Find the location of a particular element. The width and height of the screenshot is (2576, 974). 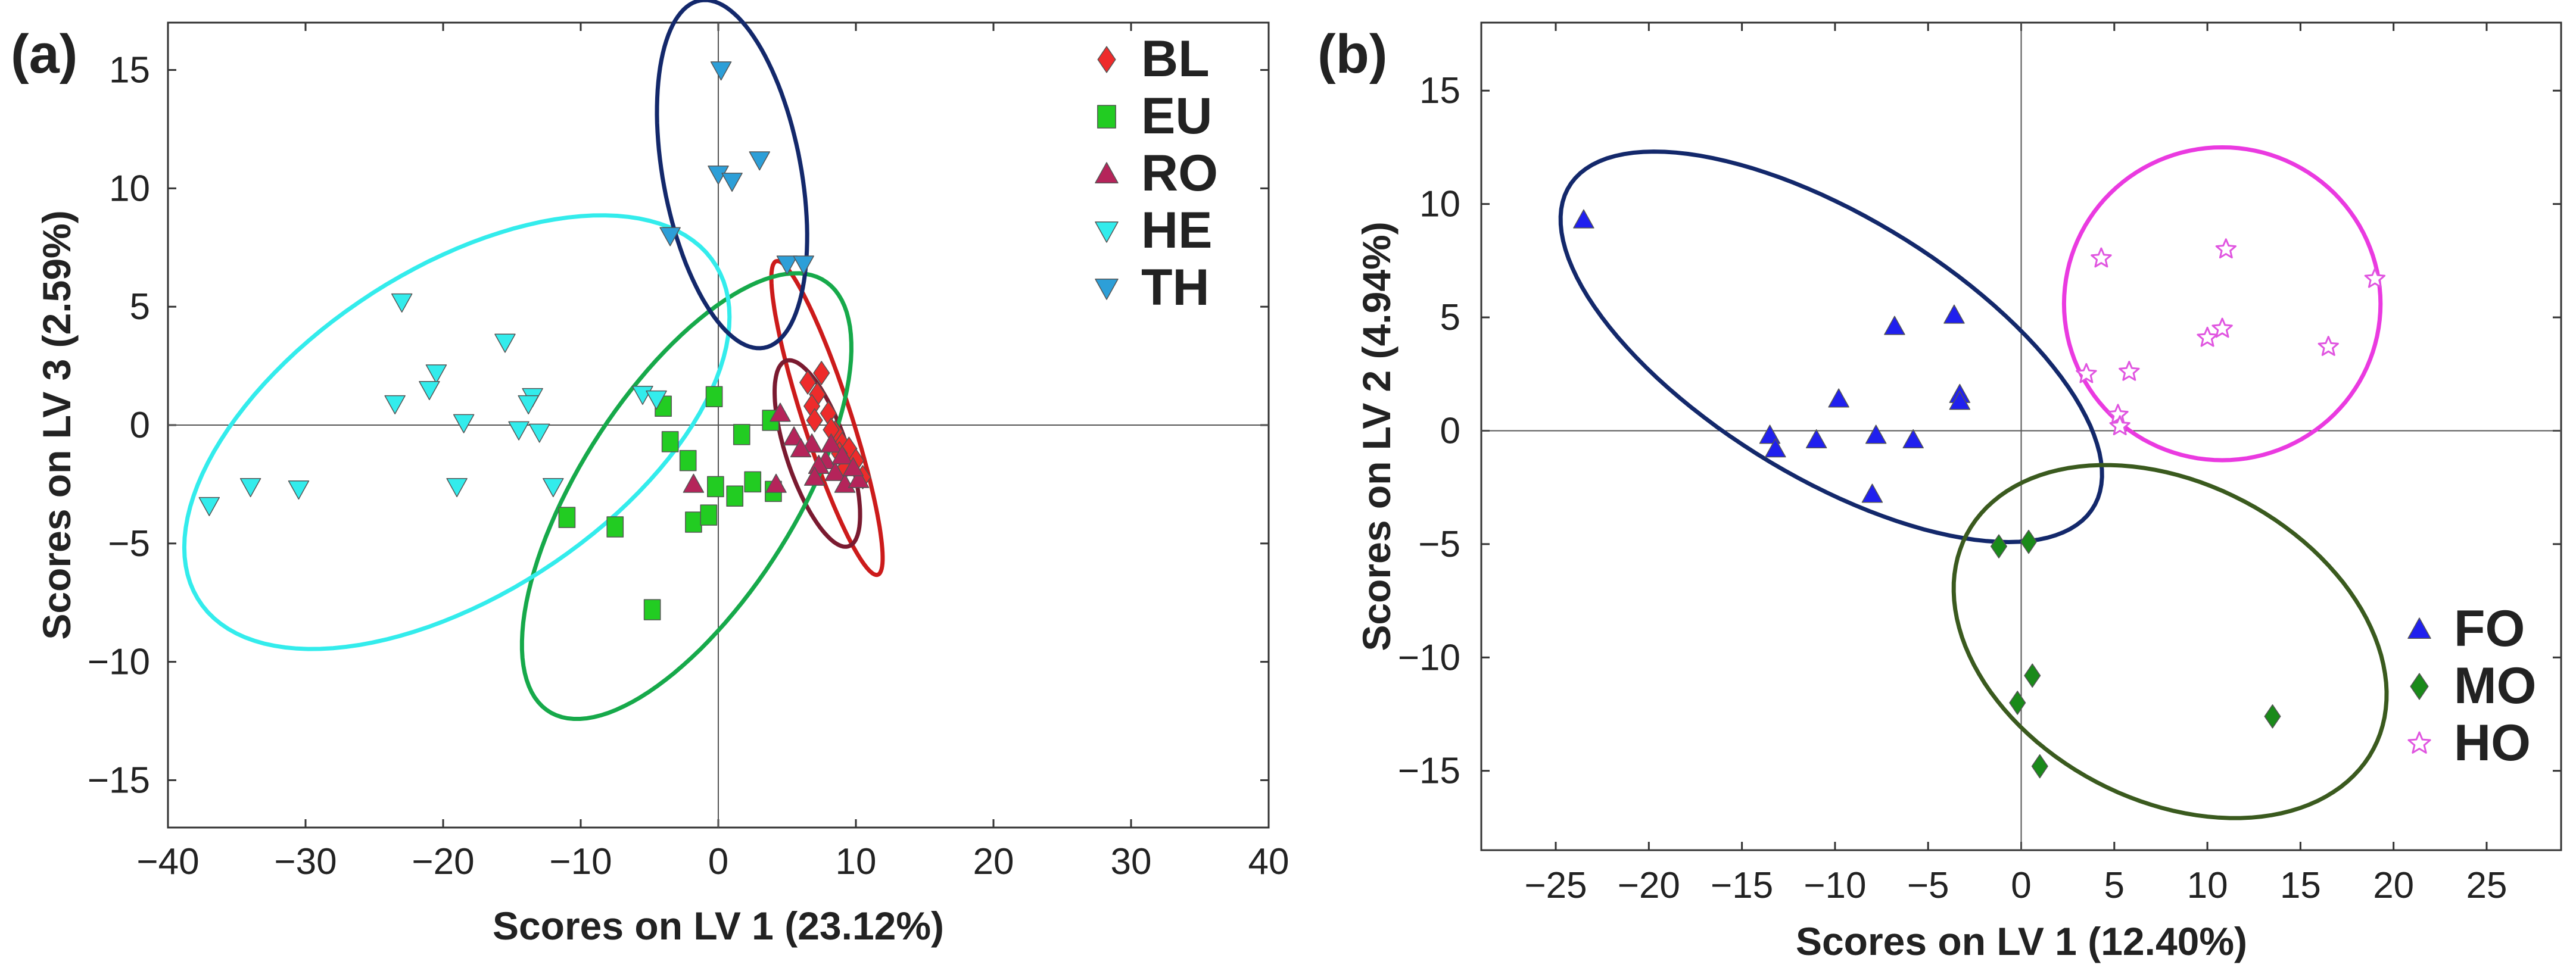

y-tick-label: −15 is located at coordinates (1429, 771).